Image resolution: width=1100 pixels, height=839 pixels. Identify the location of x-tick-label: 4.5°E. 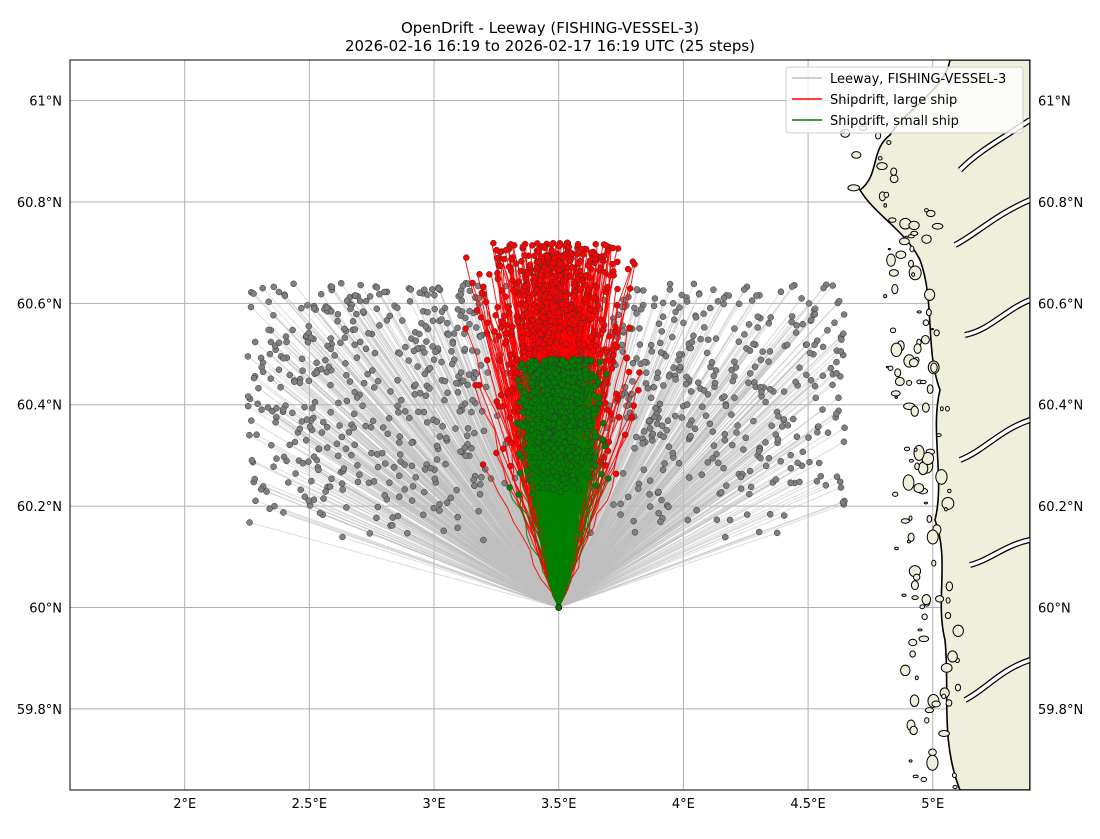
(807, 804).